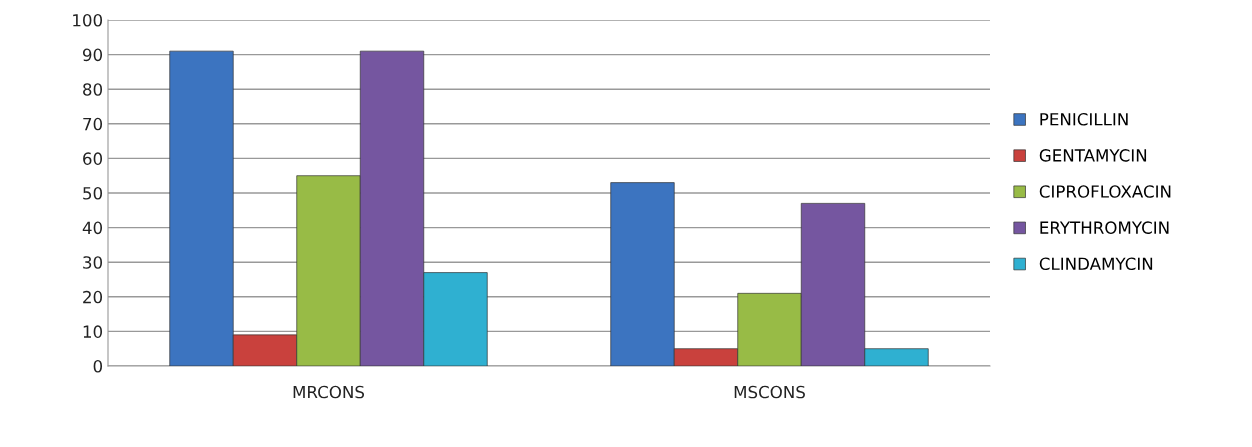  What do you see at coordinates (98, 366) in the screenshot?
I see `y-tick-label: 0` at bounding box center [98, 366].